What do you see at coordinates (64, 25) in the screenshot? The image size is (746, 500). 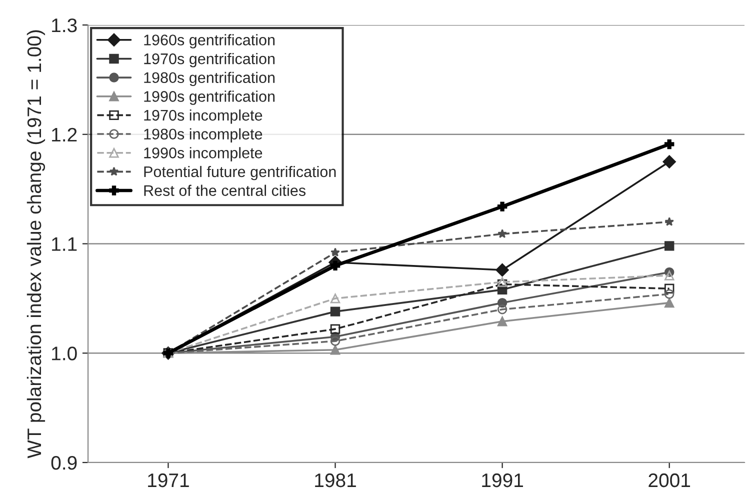 I see `y-tick-label: 1.3` at bounding box center [64, 25].